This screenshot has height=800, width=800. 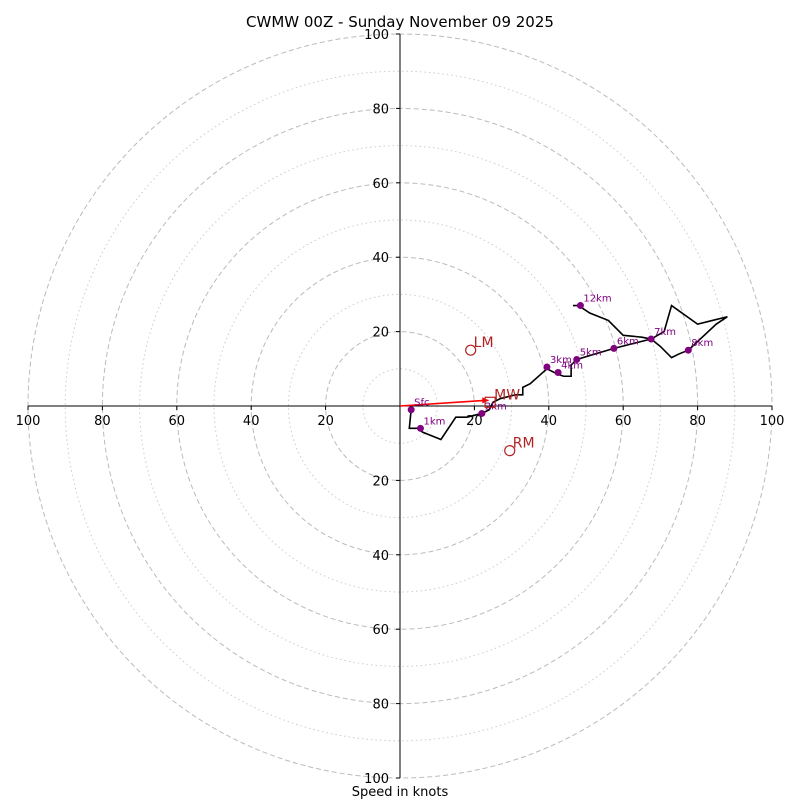 What do you see at coordinates (580, 306) in the screenshot?
I see `height-marker-12km` at bounding box center [580, 306].